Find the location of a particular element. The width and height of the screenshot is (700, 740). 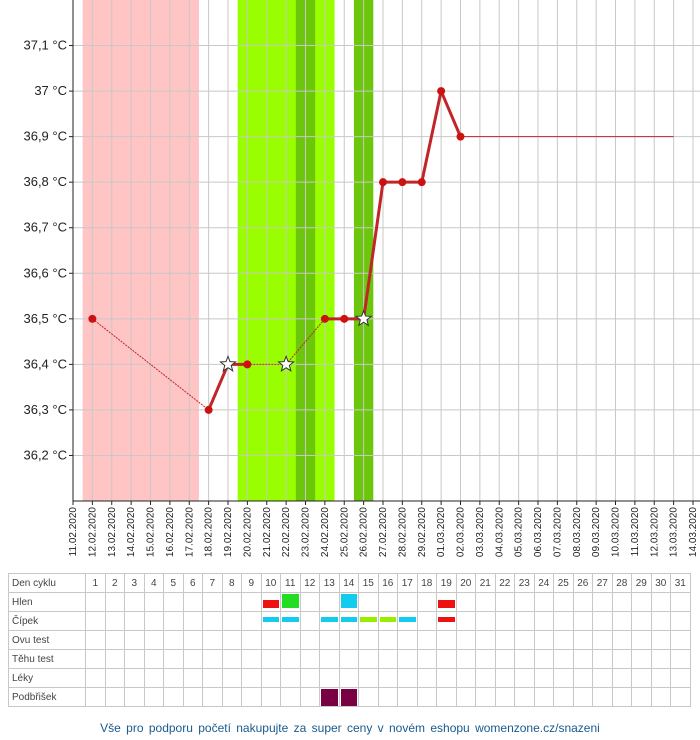

x-tick-label: 13.03.2020 is located at coordinates (674, 532).